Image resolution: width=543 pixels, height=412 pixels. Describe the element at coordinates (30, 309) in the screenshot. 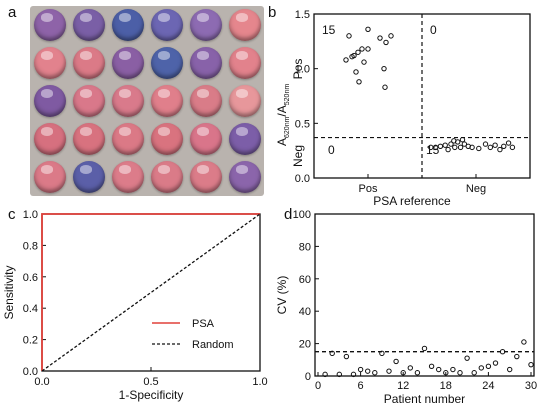

I see `y-tick-label: 0.4` at that location.